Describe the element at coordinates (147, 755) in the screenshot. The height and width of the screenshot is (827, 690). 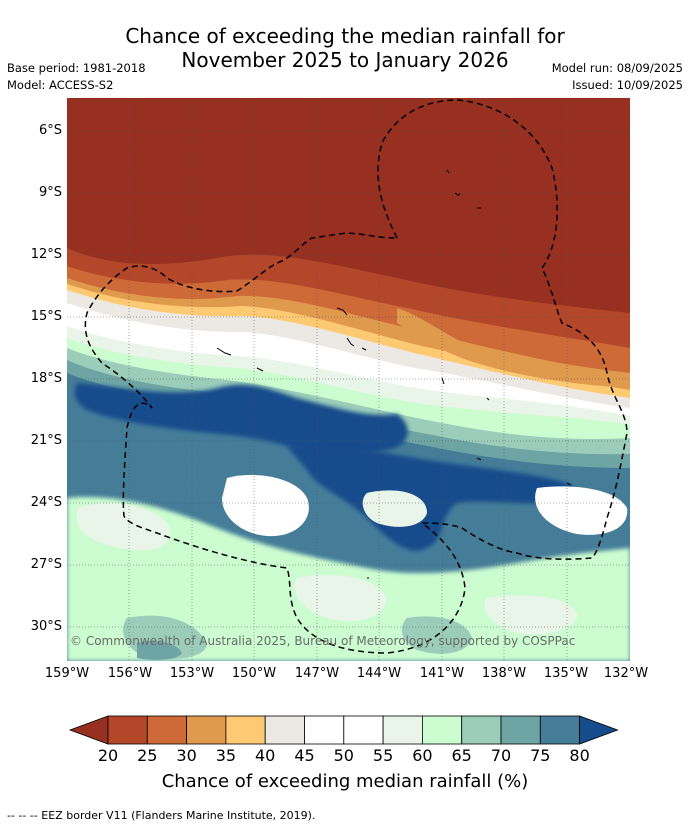
I see `colorbar-label-25: 25` at that location.